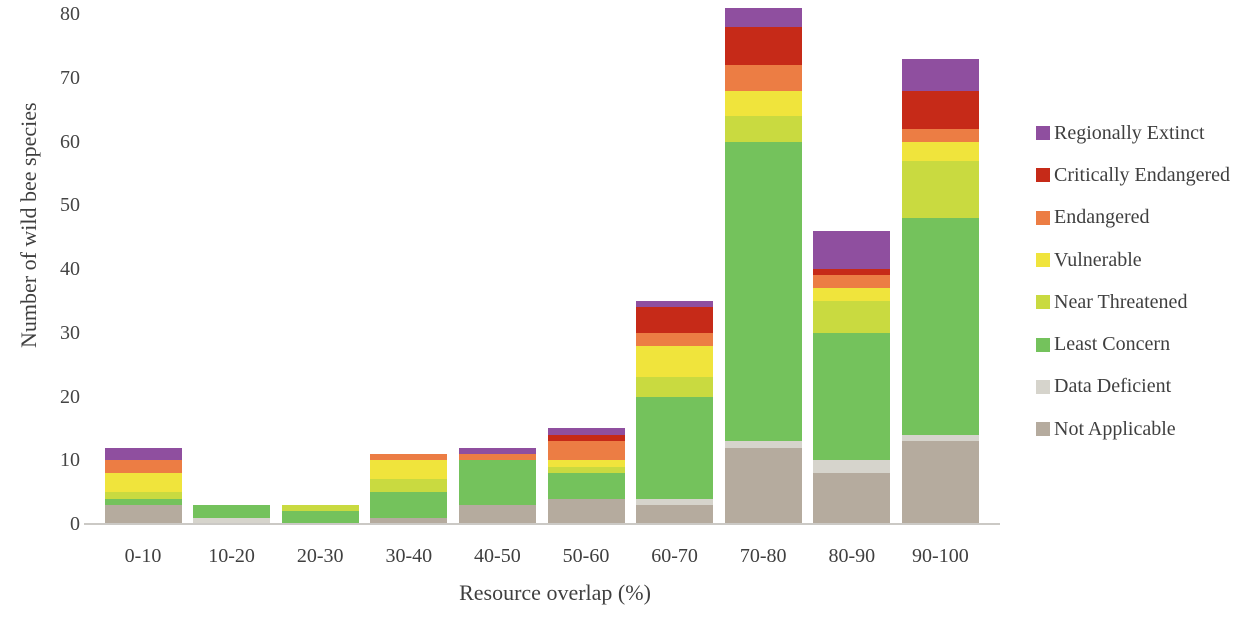 Image resolution: width=1260 pixels, height=623 pixels. Describe the element at coordinates (1115, 428) in the screenshot. I see `legend-label: Not Applicable` at that location.